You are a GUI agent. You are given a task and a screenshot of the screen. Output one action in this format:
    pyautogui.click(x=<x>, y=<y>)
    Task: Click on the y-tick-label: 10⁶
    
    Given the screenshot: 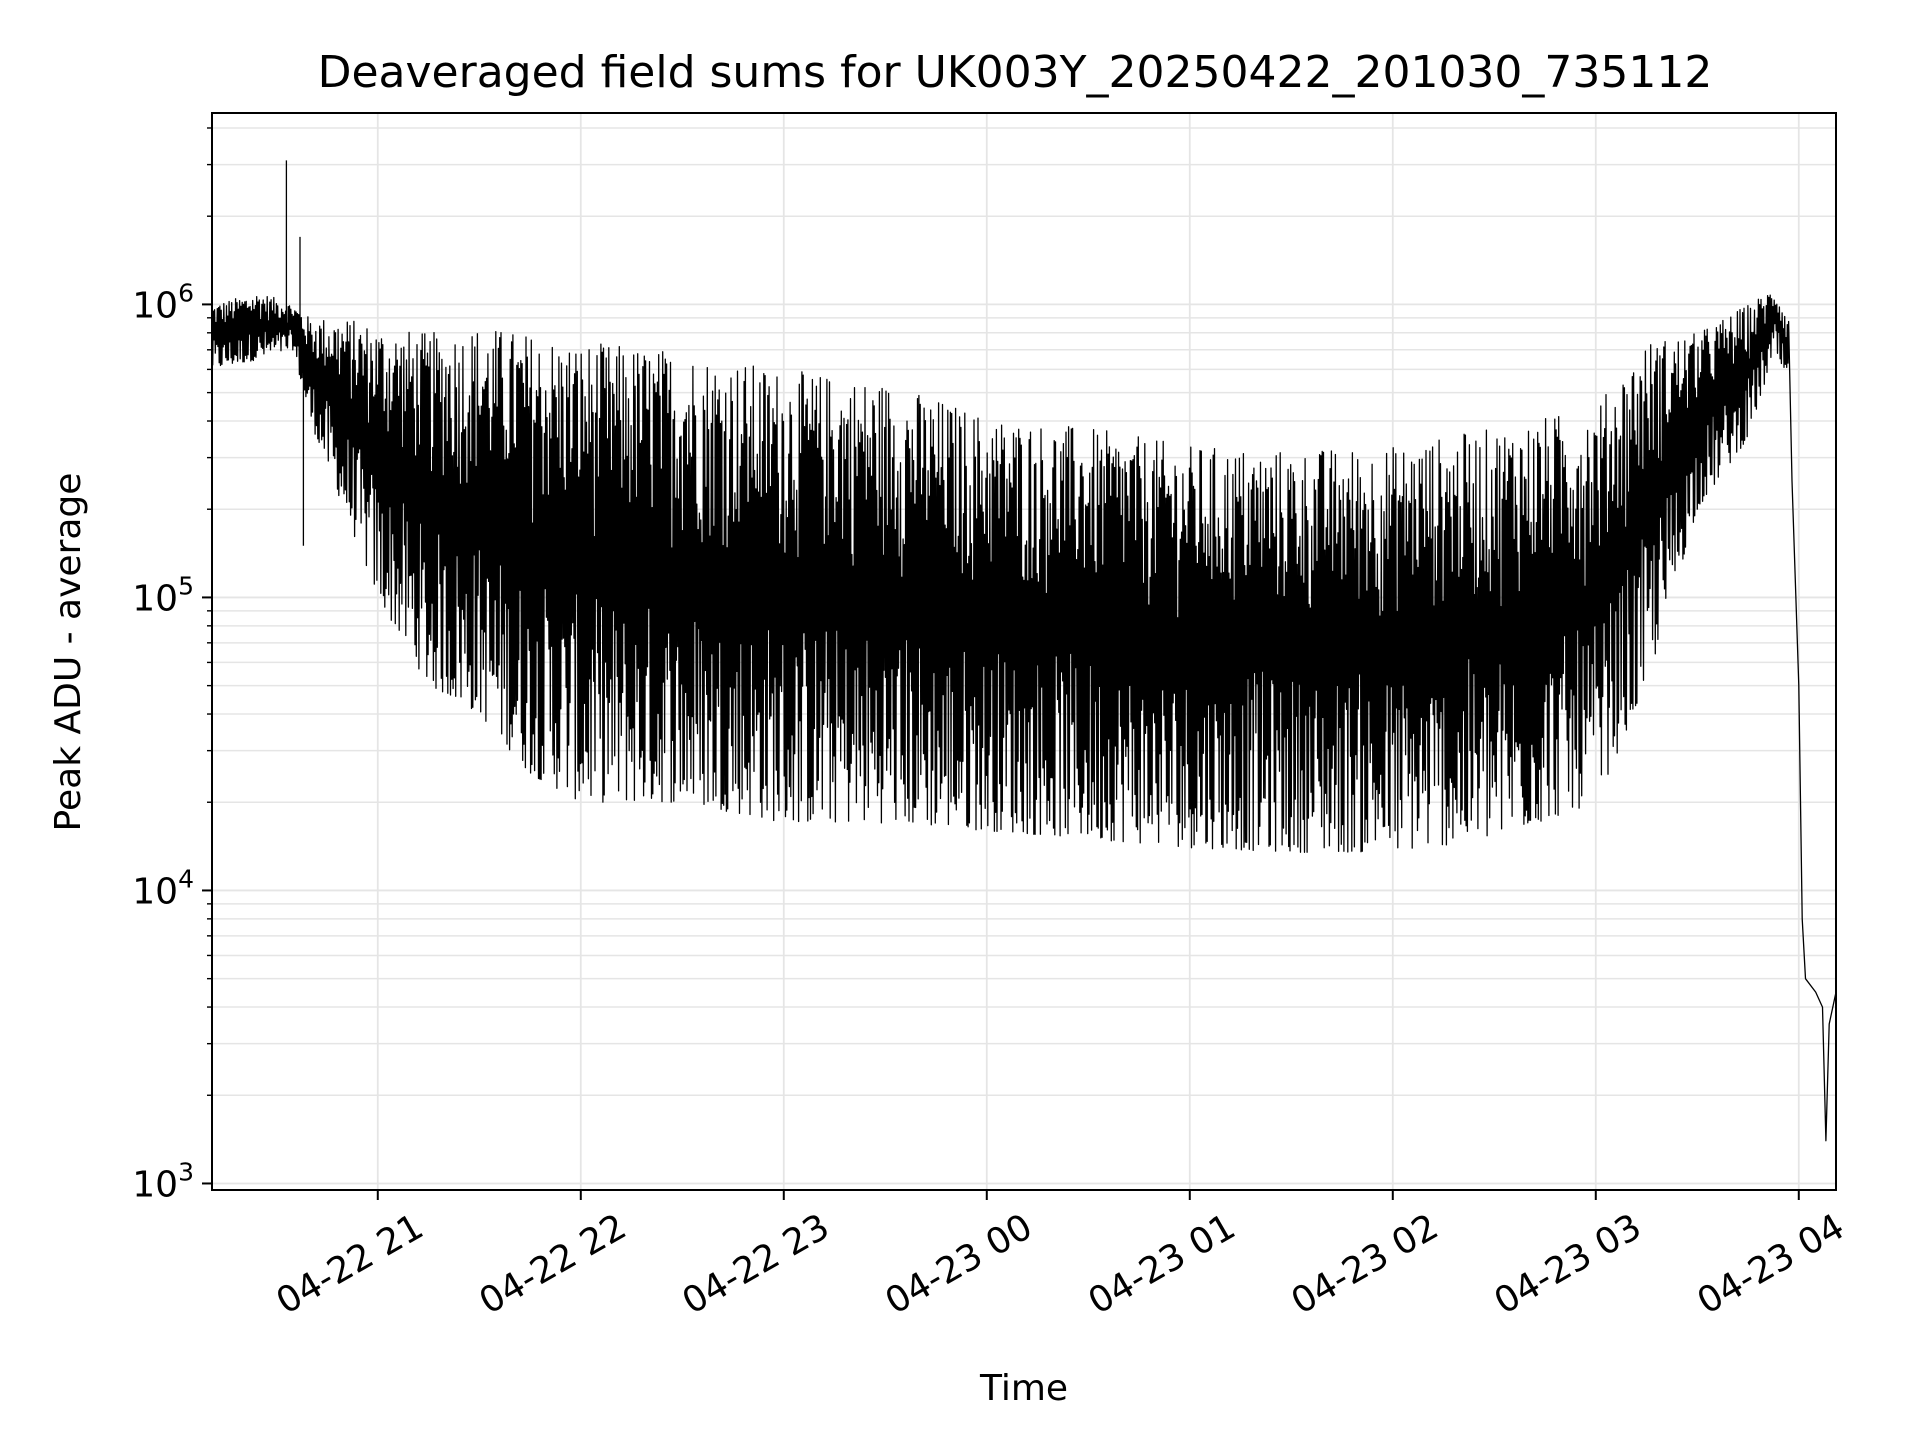 What is the action you would take?
    pyautogui.click(x=163, y=302)
    